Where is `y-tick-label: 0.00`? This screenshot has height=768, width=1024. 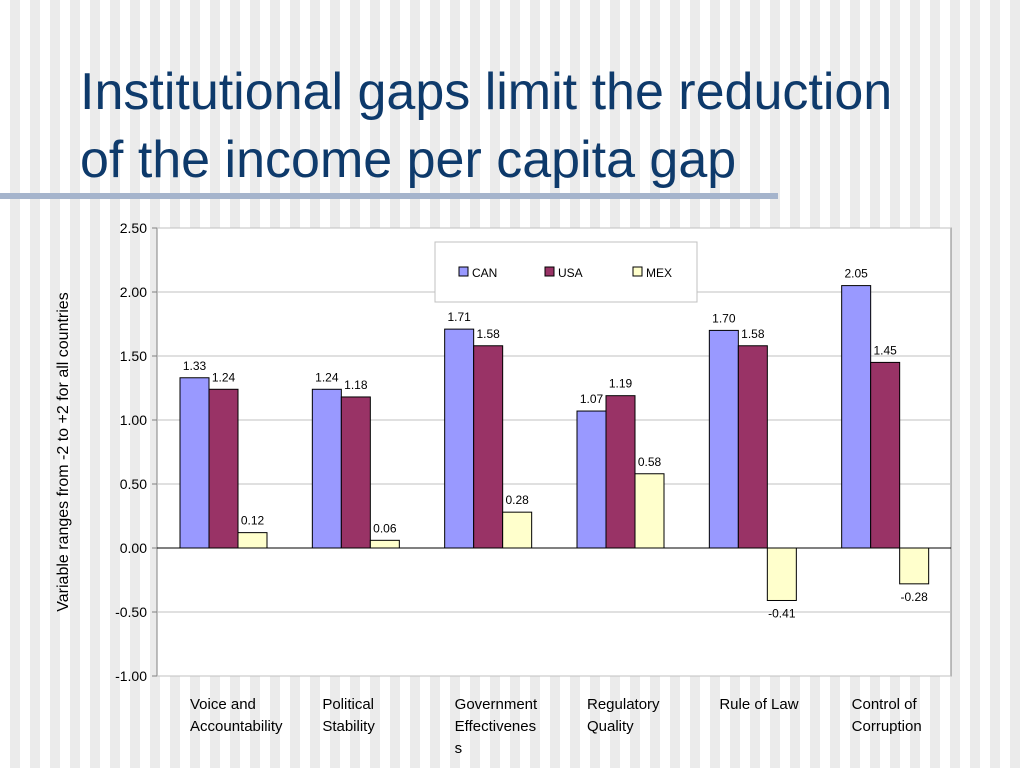 y-tick-label: 0.00 is located at coordinates (133, 548).